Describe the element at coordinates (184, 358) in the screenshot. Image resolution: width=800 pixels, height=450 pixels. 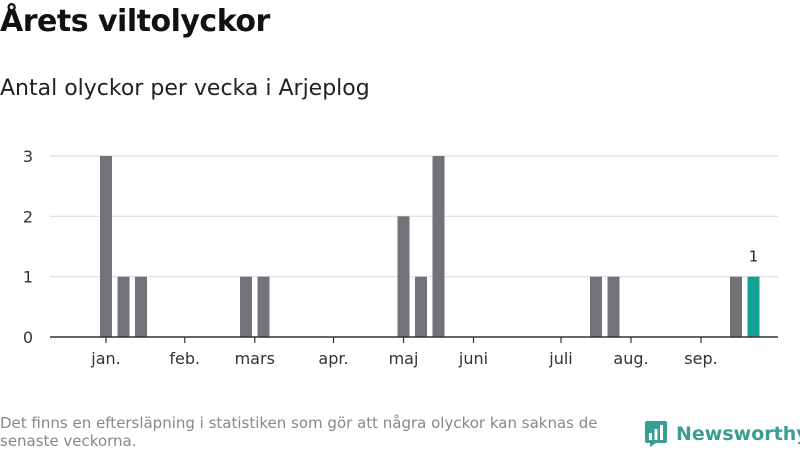
I see `x-tick-label: feb.` at that location.